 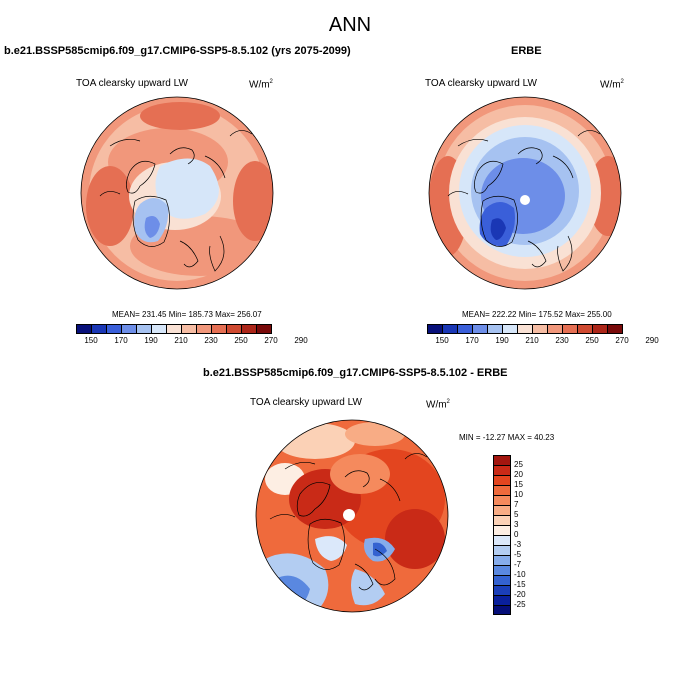 What do you see at coordinates (520, 584) in the screenshot?
I see `cb3-l12: -15` at bounding box center [520, 584].